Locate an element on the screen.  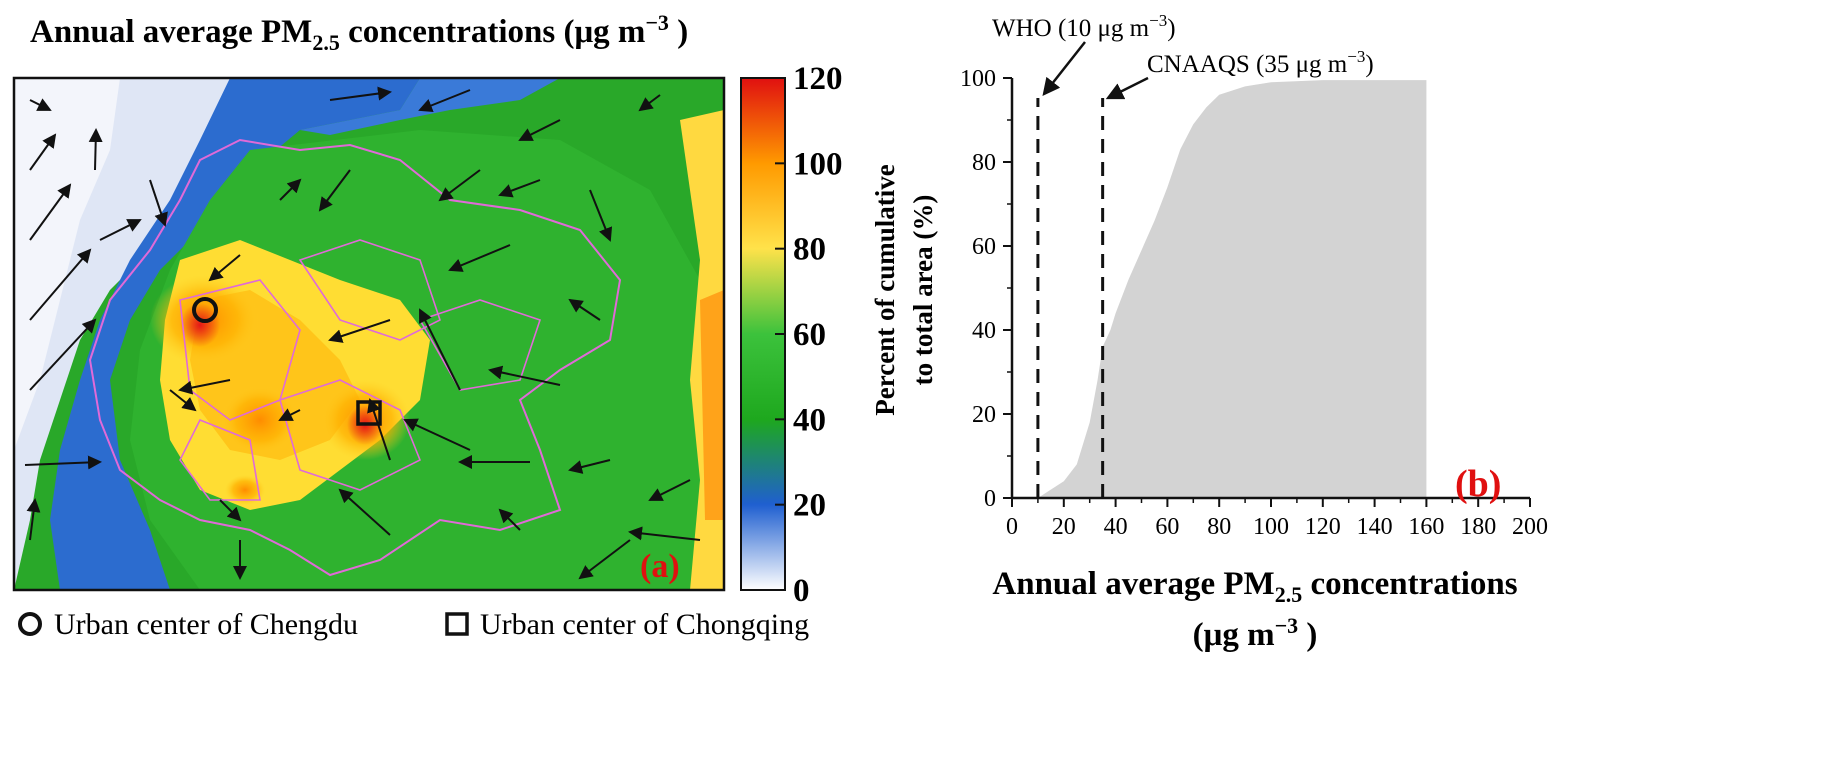
x-tick-label: 200 is located at coordinates (1530, 527).